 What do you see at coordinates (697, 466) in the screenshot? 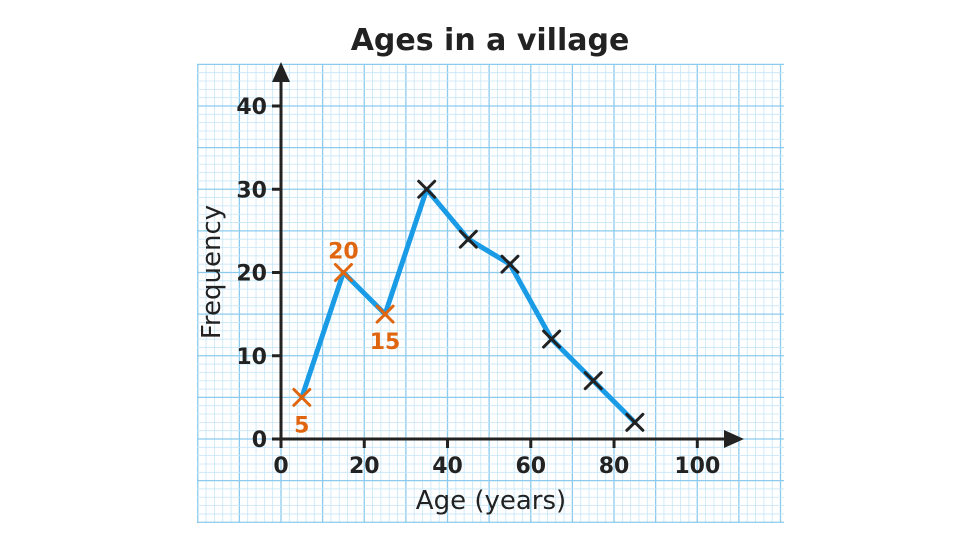
I see `x-tick-label: 100` at bounding box center [697, 466].